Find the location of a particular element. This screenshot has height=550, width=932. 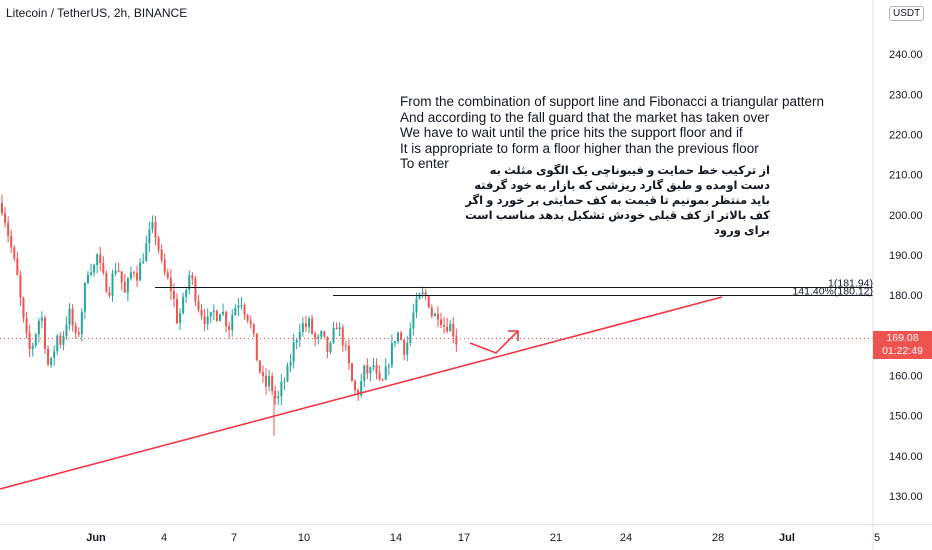

fib-level-label: 1(181.94) is located at coordinates (850, 284).